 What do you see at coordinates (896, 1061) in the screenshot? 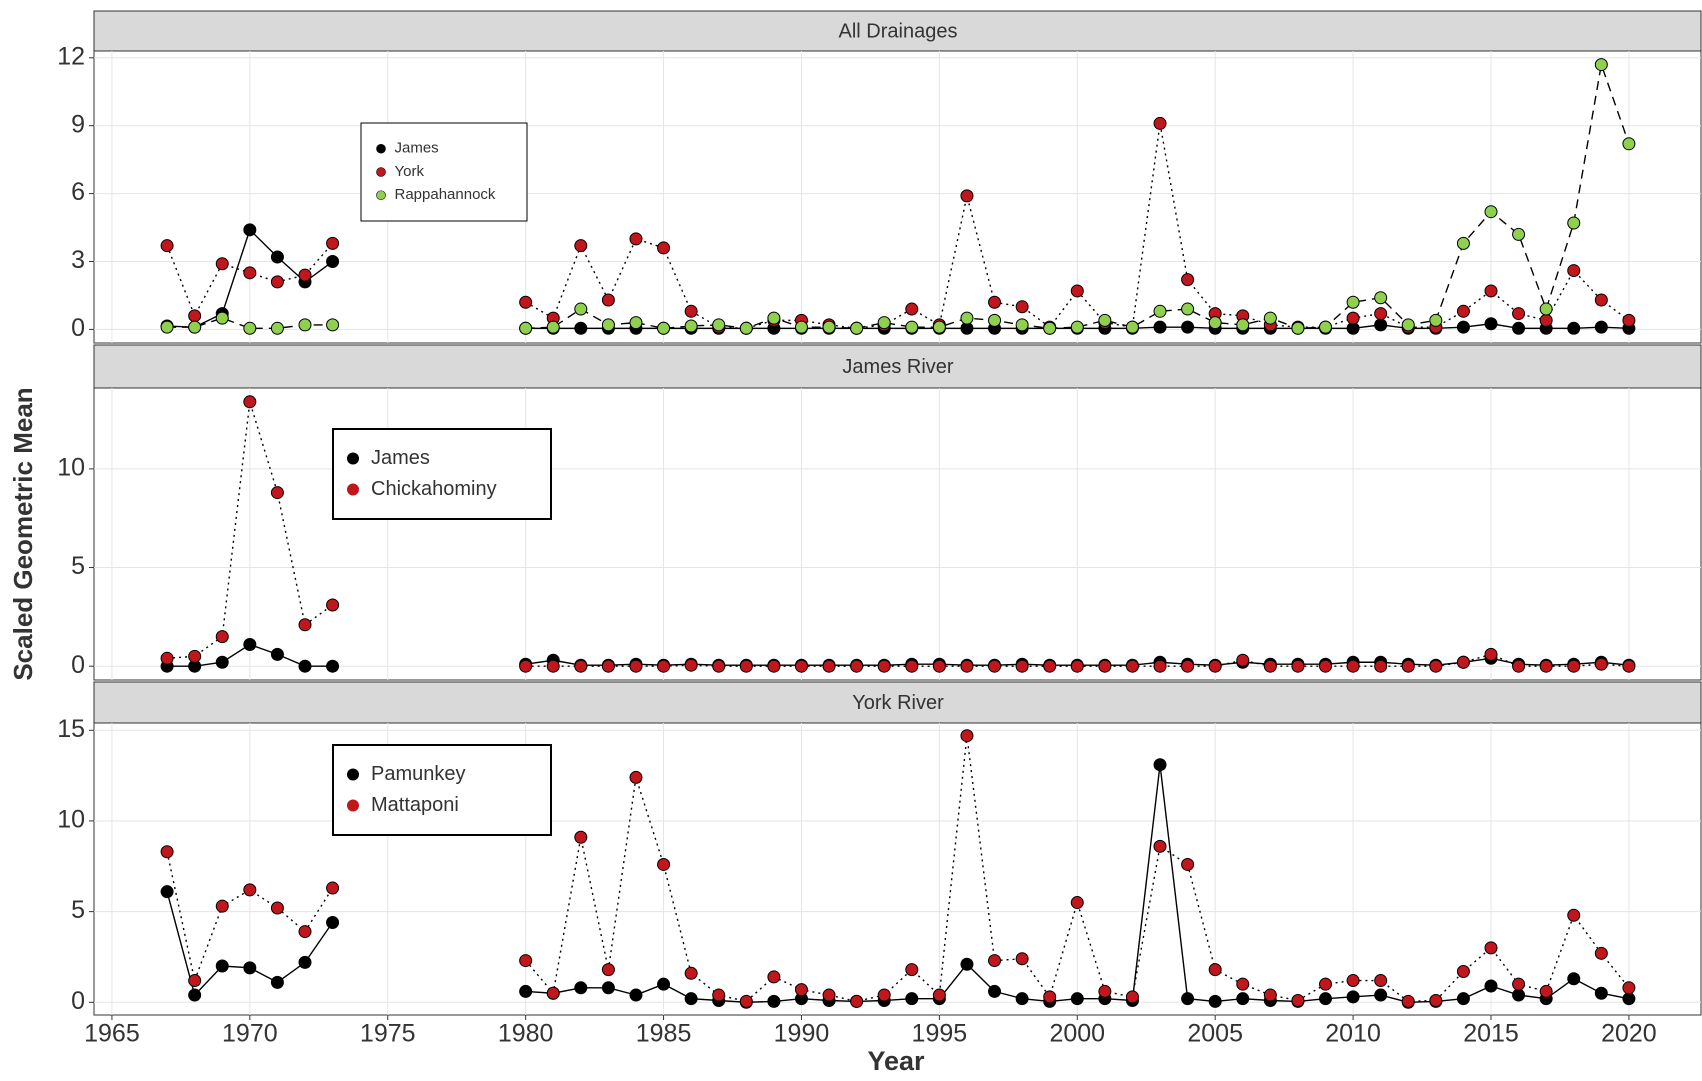
I see `x-axis-label: Year` at bounding box center [896, 1061].